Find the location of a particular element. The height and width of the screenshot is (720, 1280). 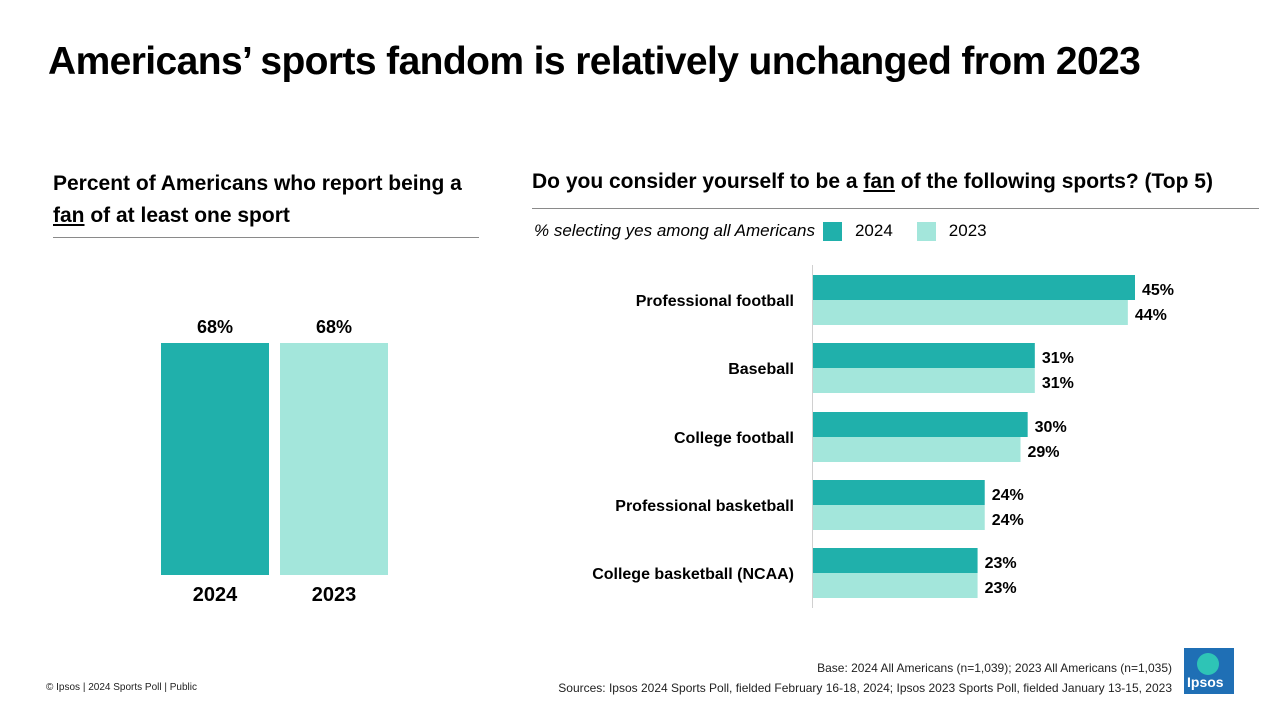

legend-swatch-2024 is located at coordinates (832, 231).